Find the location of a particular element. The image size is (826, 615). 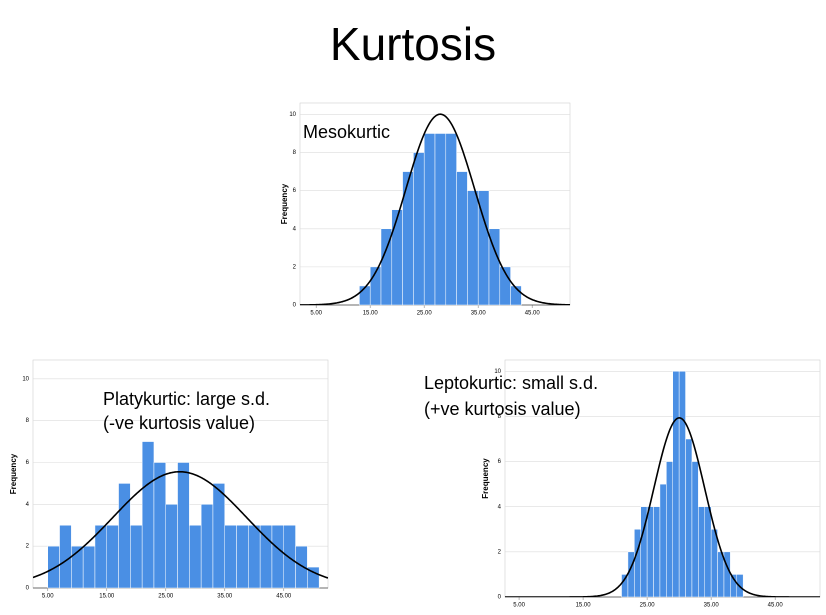

annotation: (-ve kurtosis value) is located at coordinates (179, 423).